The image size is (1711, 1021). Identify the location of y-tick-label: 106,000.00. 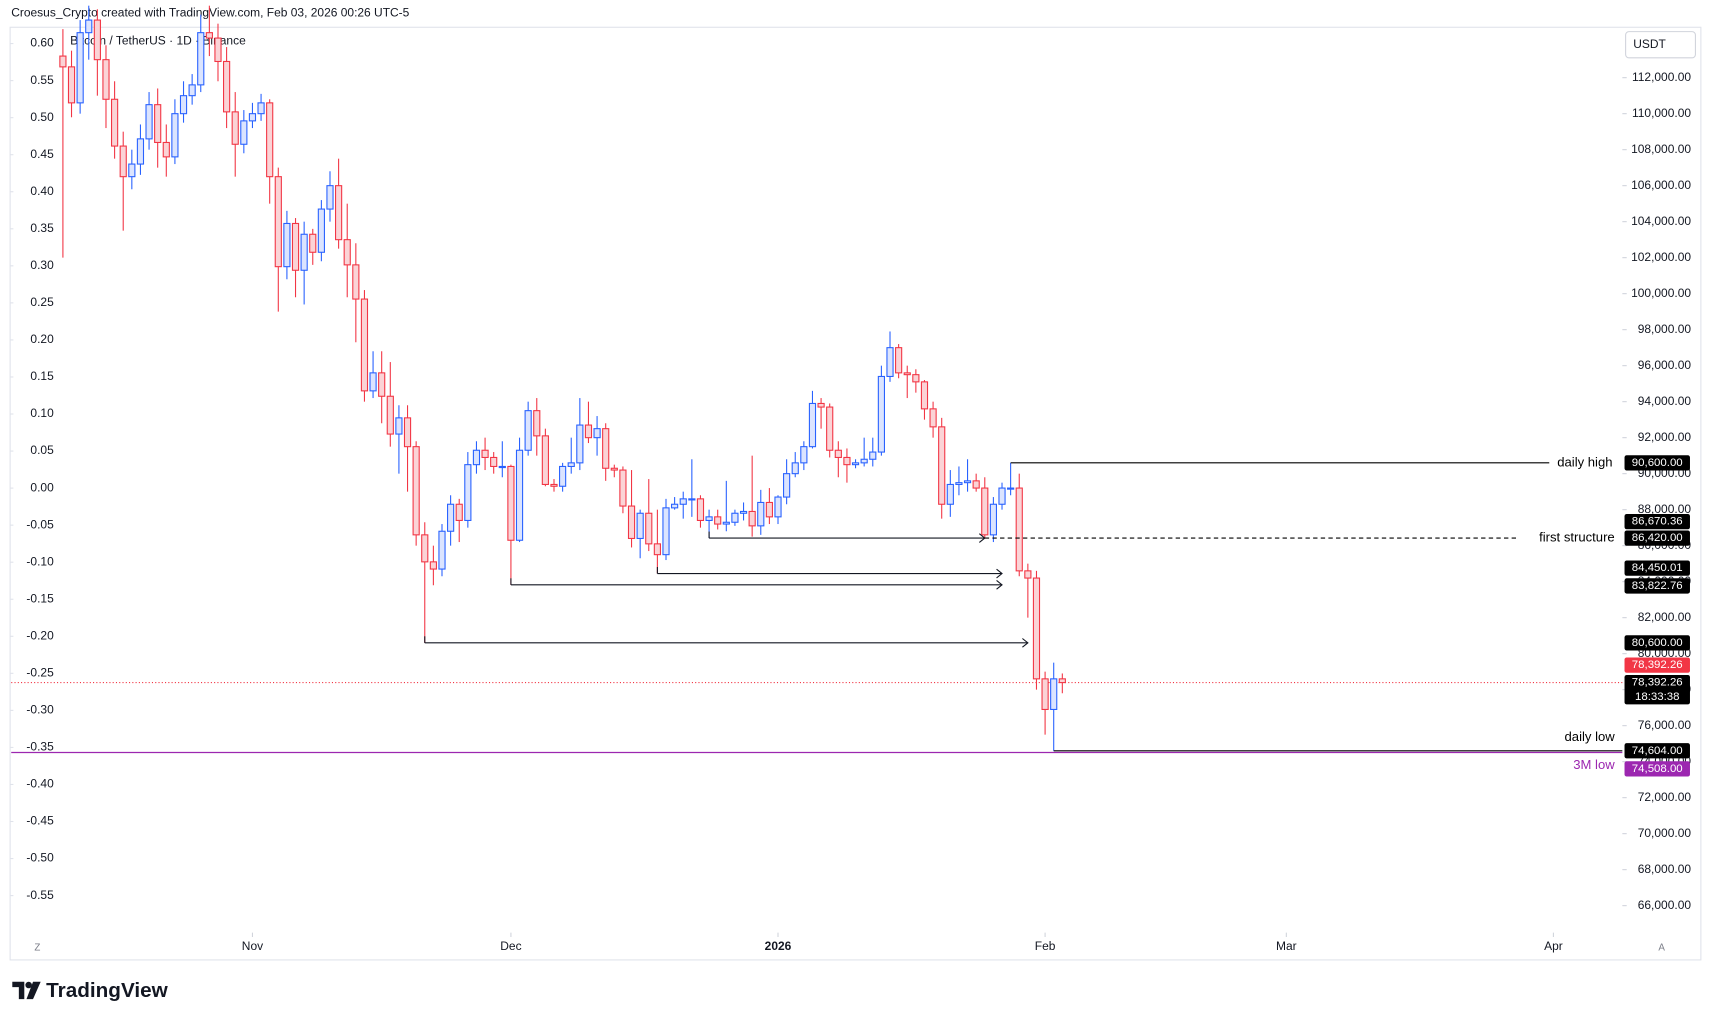
(1661, 185).